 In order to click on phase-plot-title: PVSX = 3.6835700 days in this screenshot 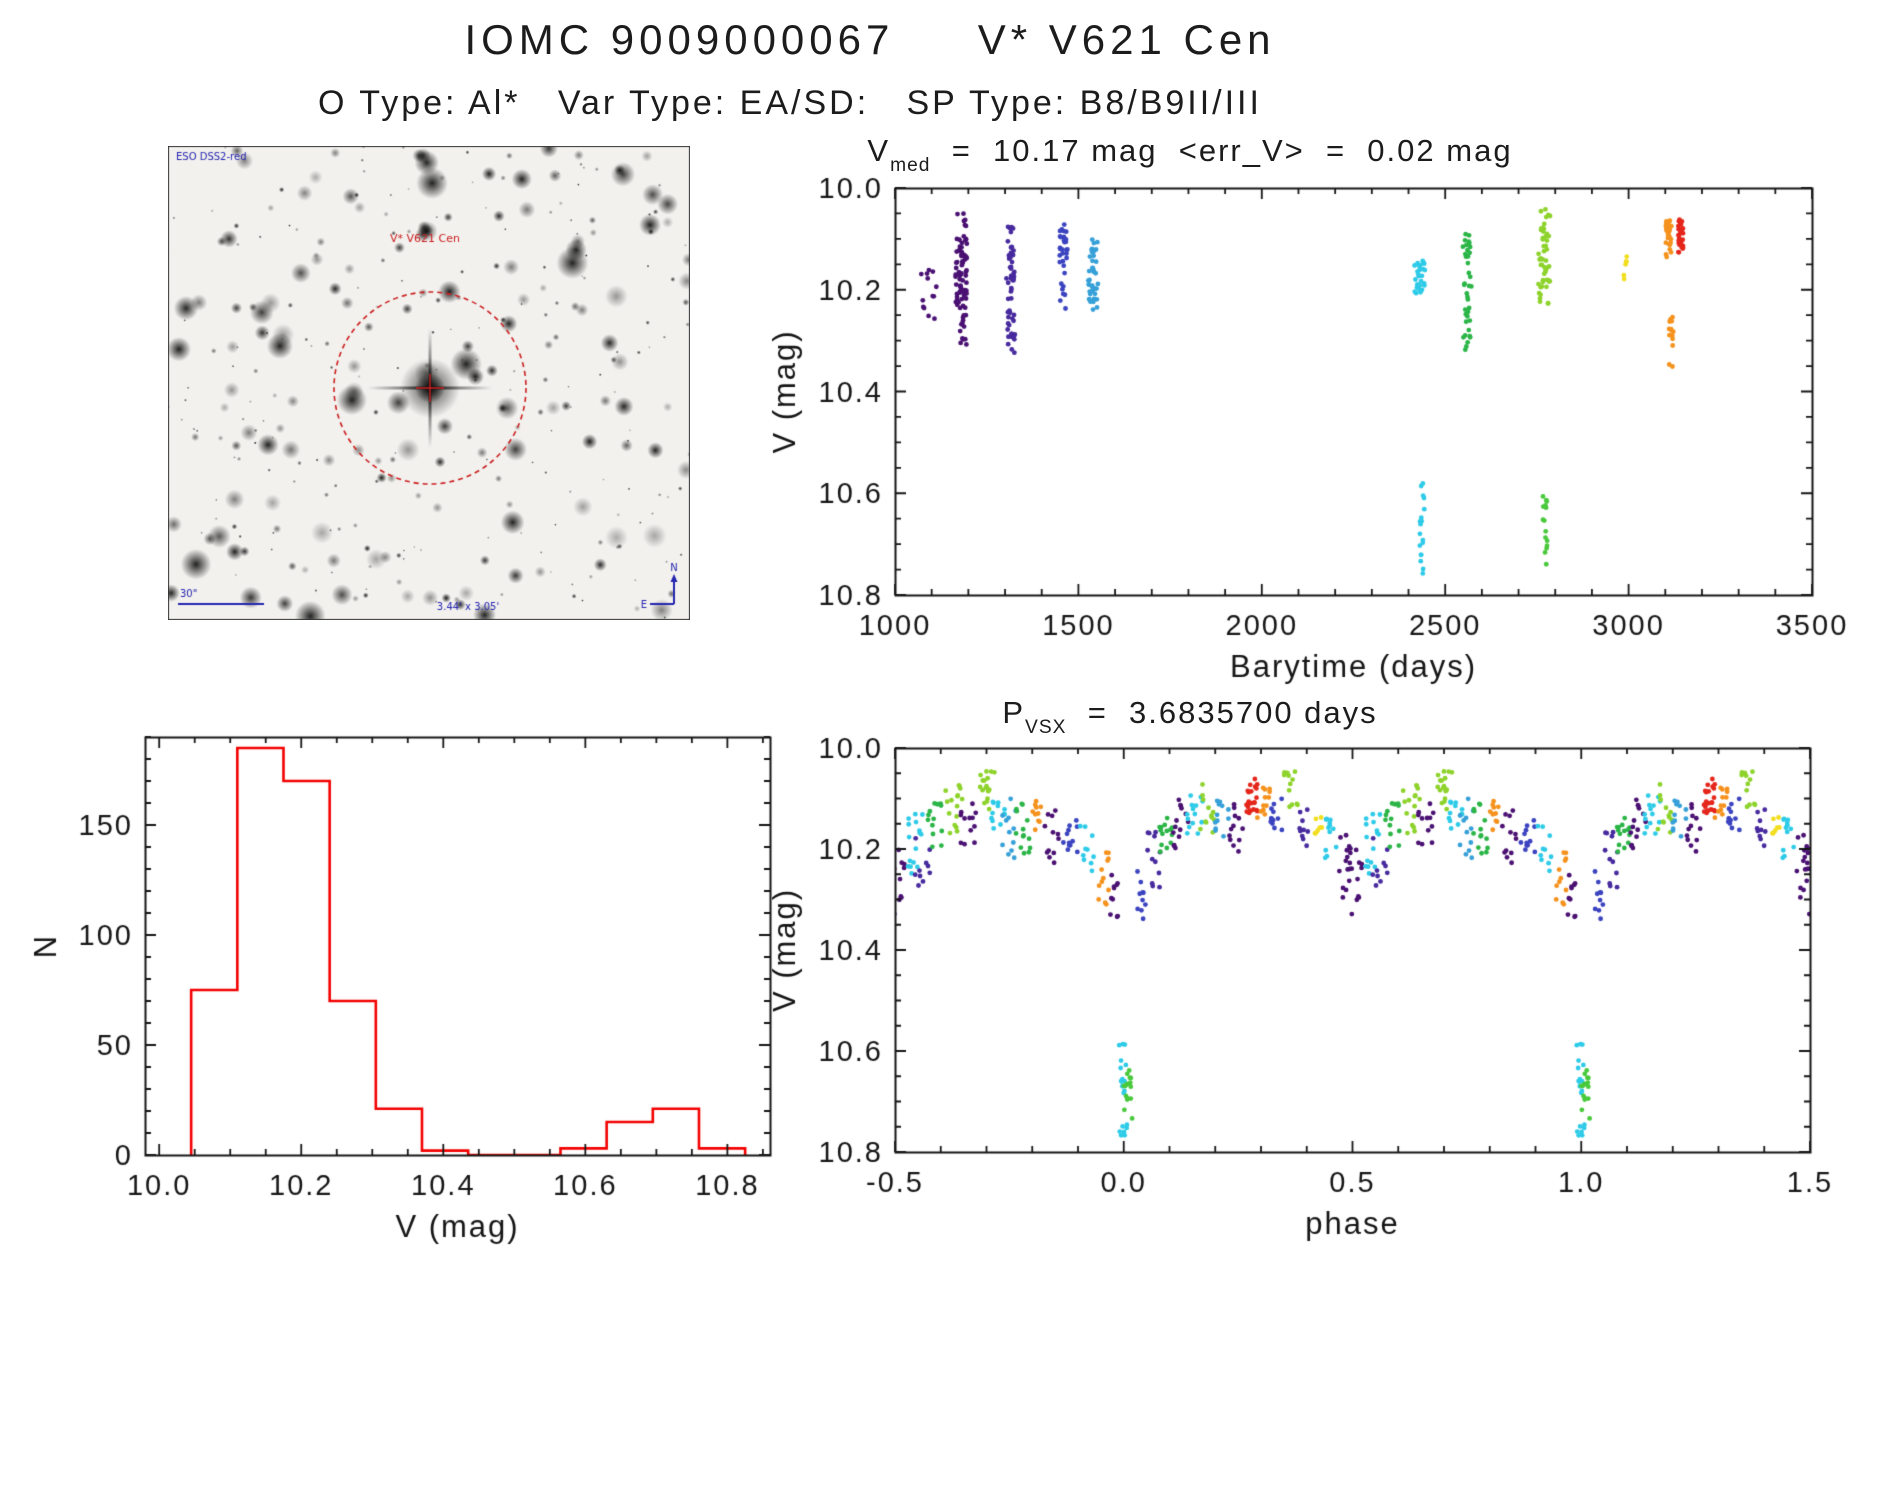, I will do `click(1190, 717)`.